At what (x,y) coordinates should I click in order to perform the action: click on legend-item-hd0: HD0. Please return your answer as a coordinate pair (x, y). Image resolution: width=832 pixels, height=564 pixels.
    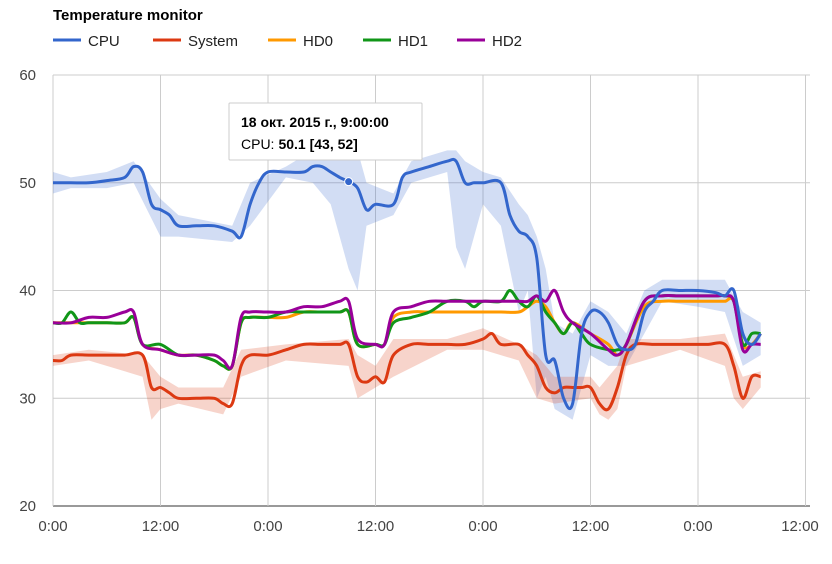
    Looking at the image, I should click on (300, 41).